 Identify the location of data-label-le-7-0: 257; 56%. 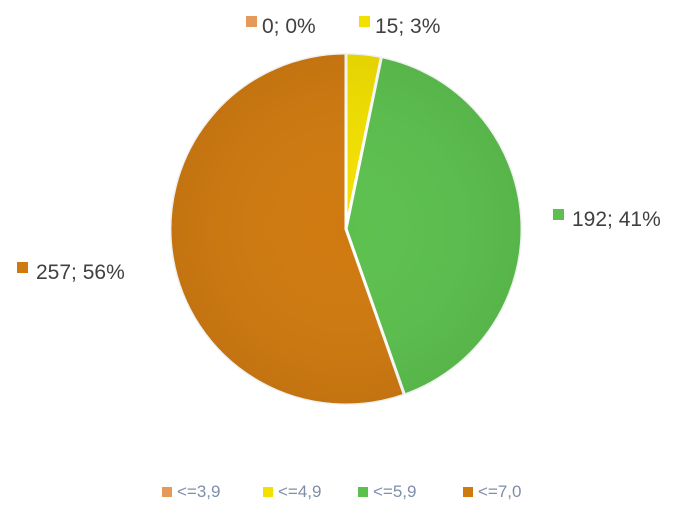
(71, 272).